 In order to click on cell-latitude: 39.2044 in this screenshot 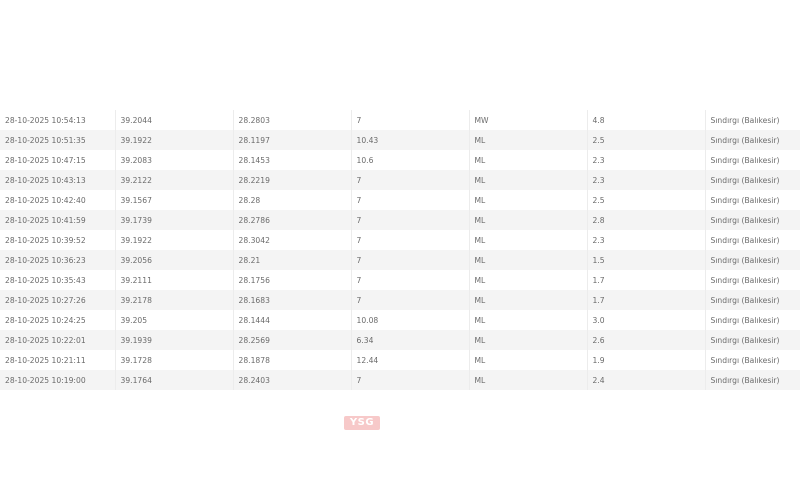, I will do `click(173, 120)`.